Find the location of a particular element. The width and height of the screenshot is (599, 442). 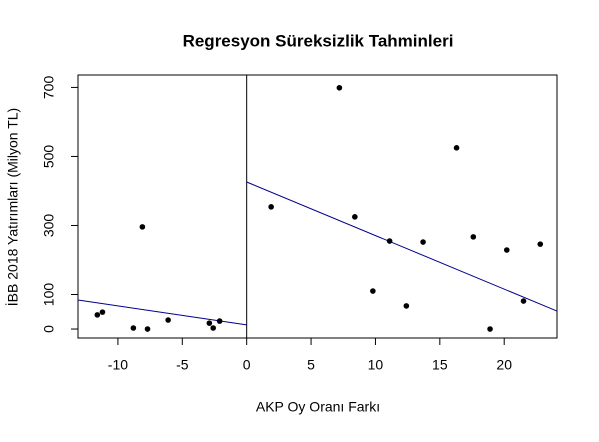

y-tick-label: 300 is located at coordinates (49, 226).